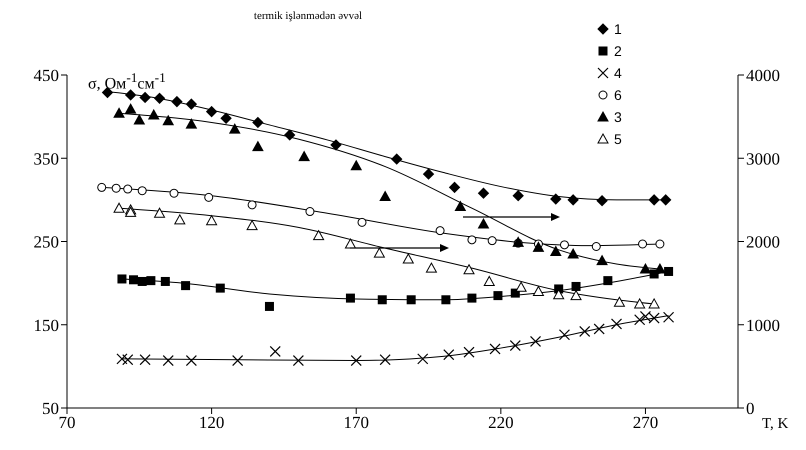  What do you see at coordinates (763, 76) in the screenshot?
I see `y2-tick-label: 4000` at bounding box center [763, 76].